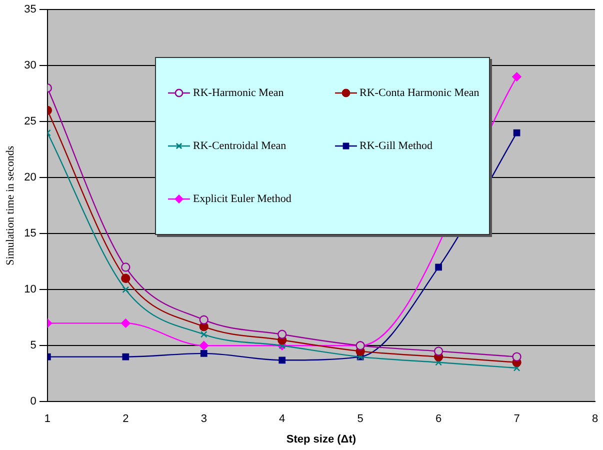  Describe the element at coordinates (517, 419) in the screenshot. I see `x-tick-label: 7` at that location.